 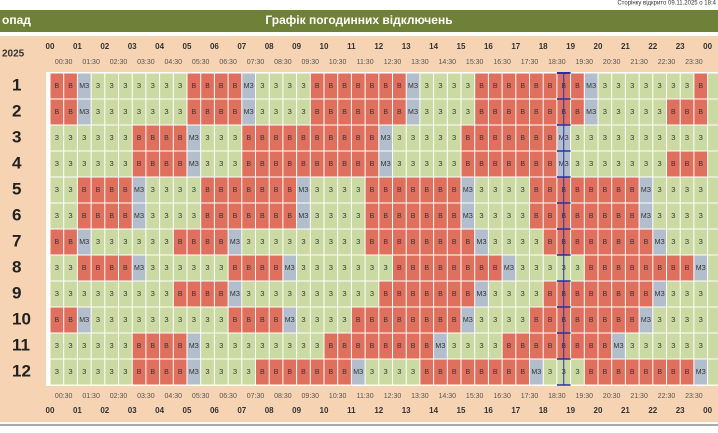 I want to click on half-hour-label: 10:30, so click(x=338, y=62).